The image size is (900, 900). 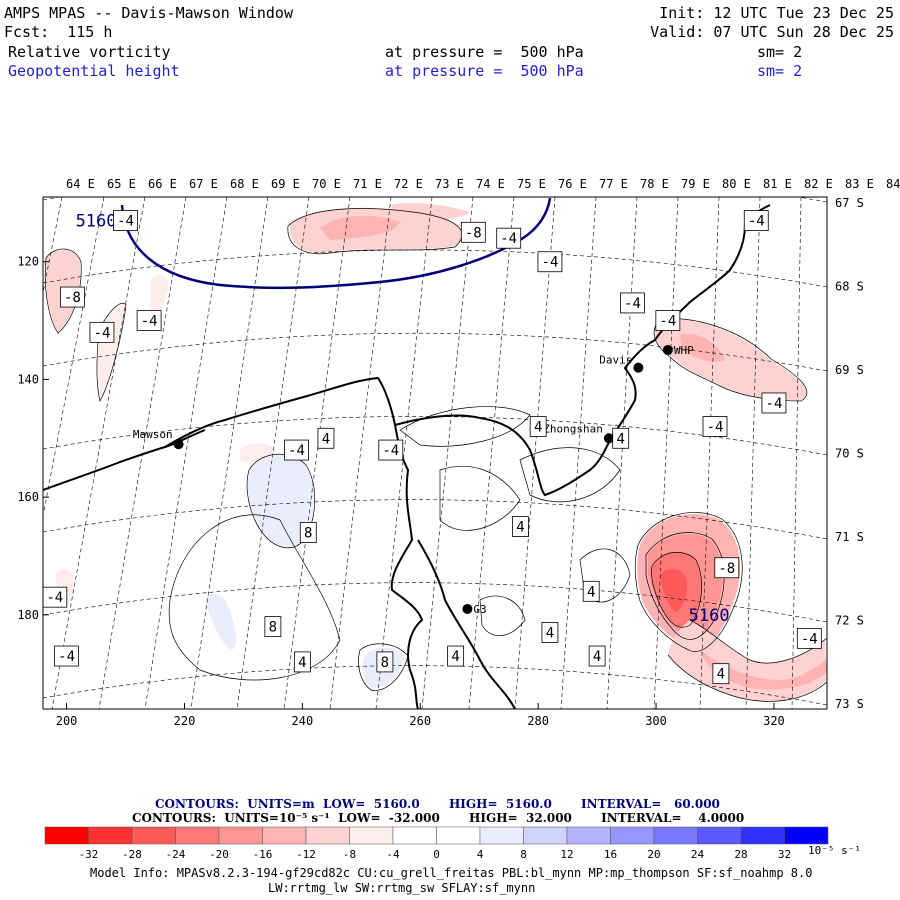 What do you see at coordinates (80, 184) in the screenshot?
I see `lon-label: 64 E` at bounding box center [80, 184].